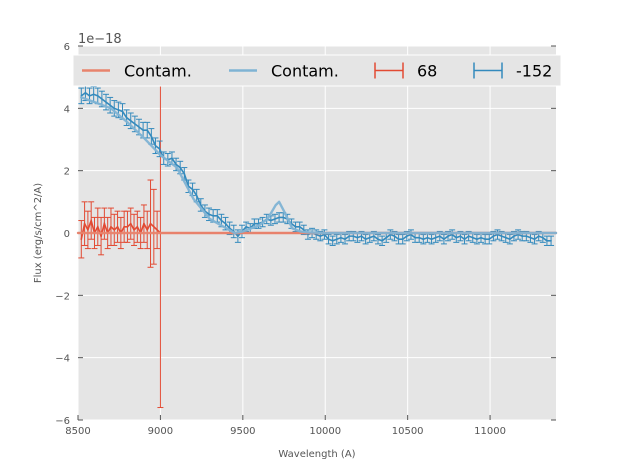  What do you see at coordinates (62, 359) in the screenshot?
I see `y-tick-label: −4` at bounding box center [62, 359].